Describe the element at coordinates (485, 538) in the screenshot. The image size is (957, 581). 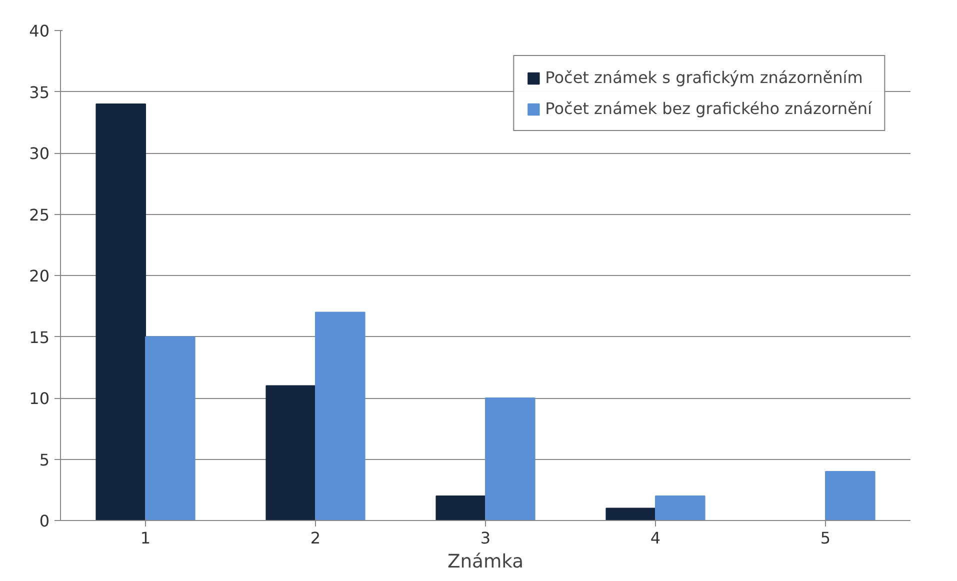
I see `x-tick-label: 3` at that location.